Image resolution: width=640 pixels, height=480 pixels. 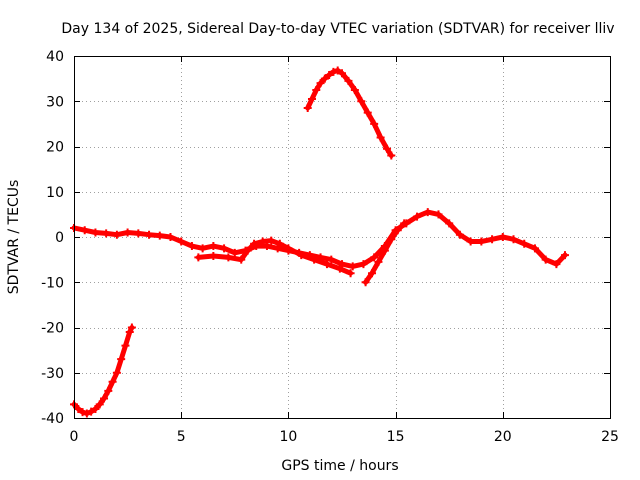 What do you see at coordinates (610, 437) in the screenshot?
I see `x-tick-label: 25` at bounding box center [610, 437].